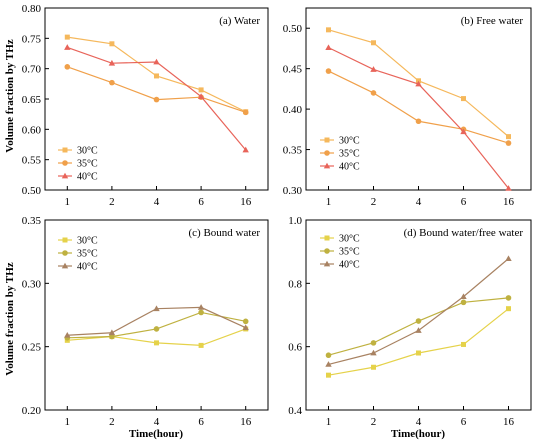  What do you see at coordinates (32, 39) in the screenshot?
I see `y-tick-label: 0.75` at bounding box center [32, 39].